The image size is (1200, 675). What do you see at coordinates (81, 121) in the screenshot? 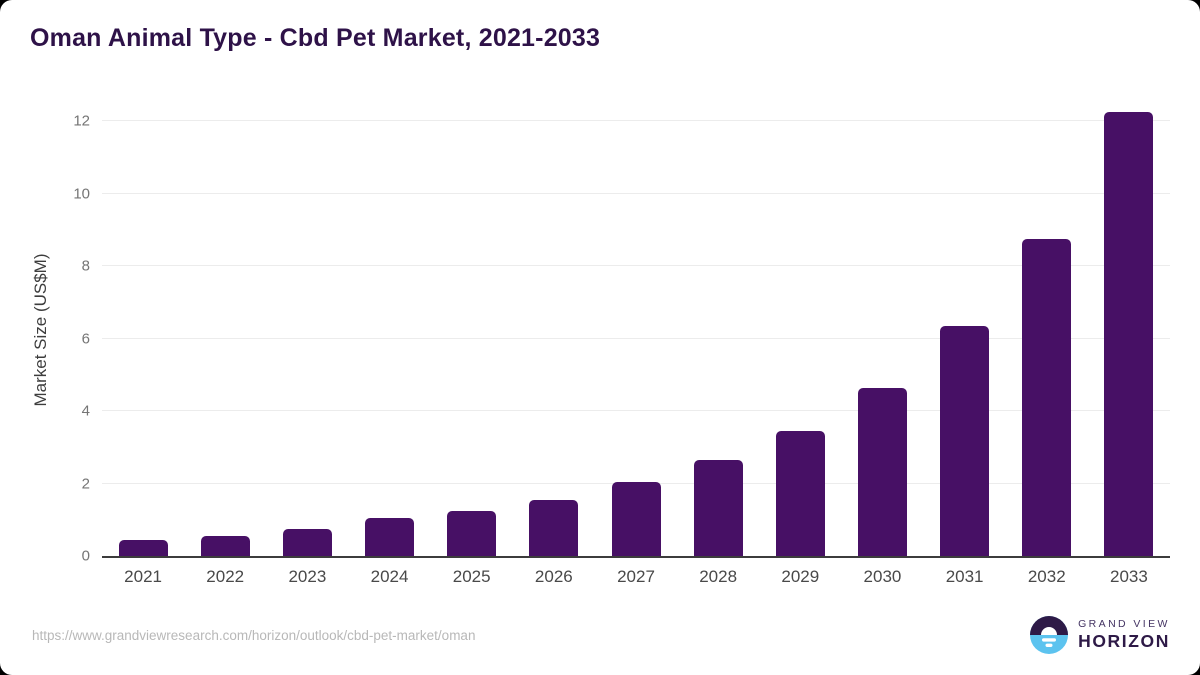
I see `y-tick-label-12: 12` at bounding box center [81, 121].